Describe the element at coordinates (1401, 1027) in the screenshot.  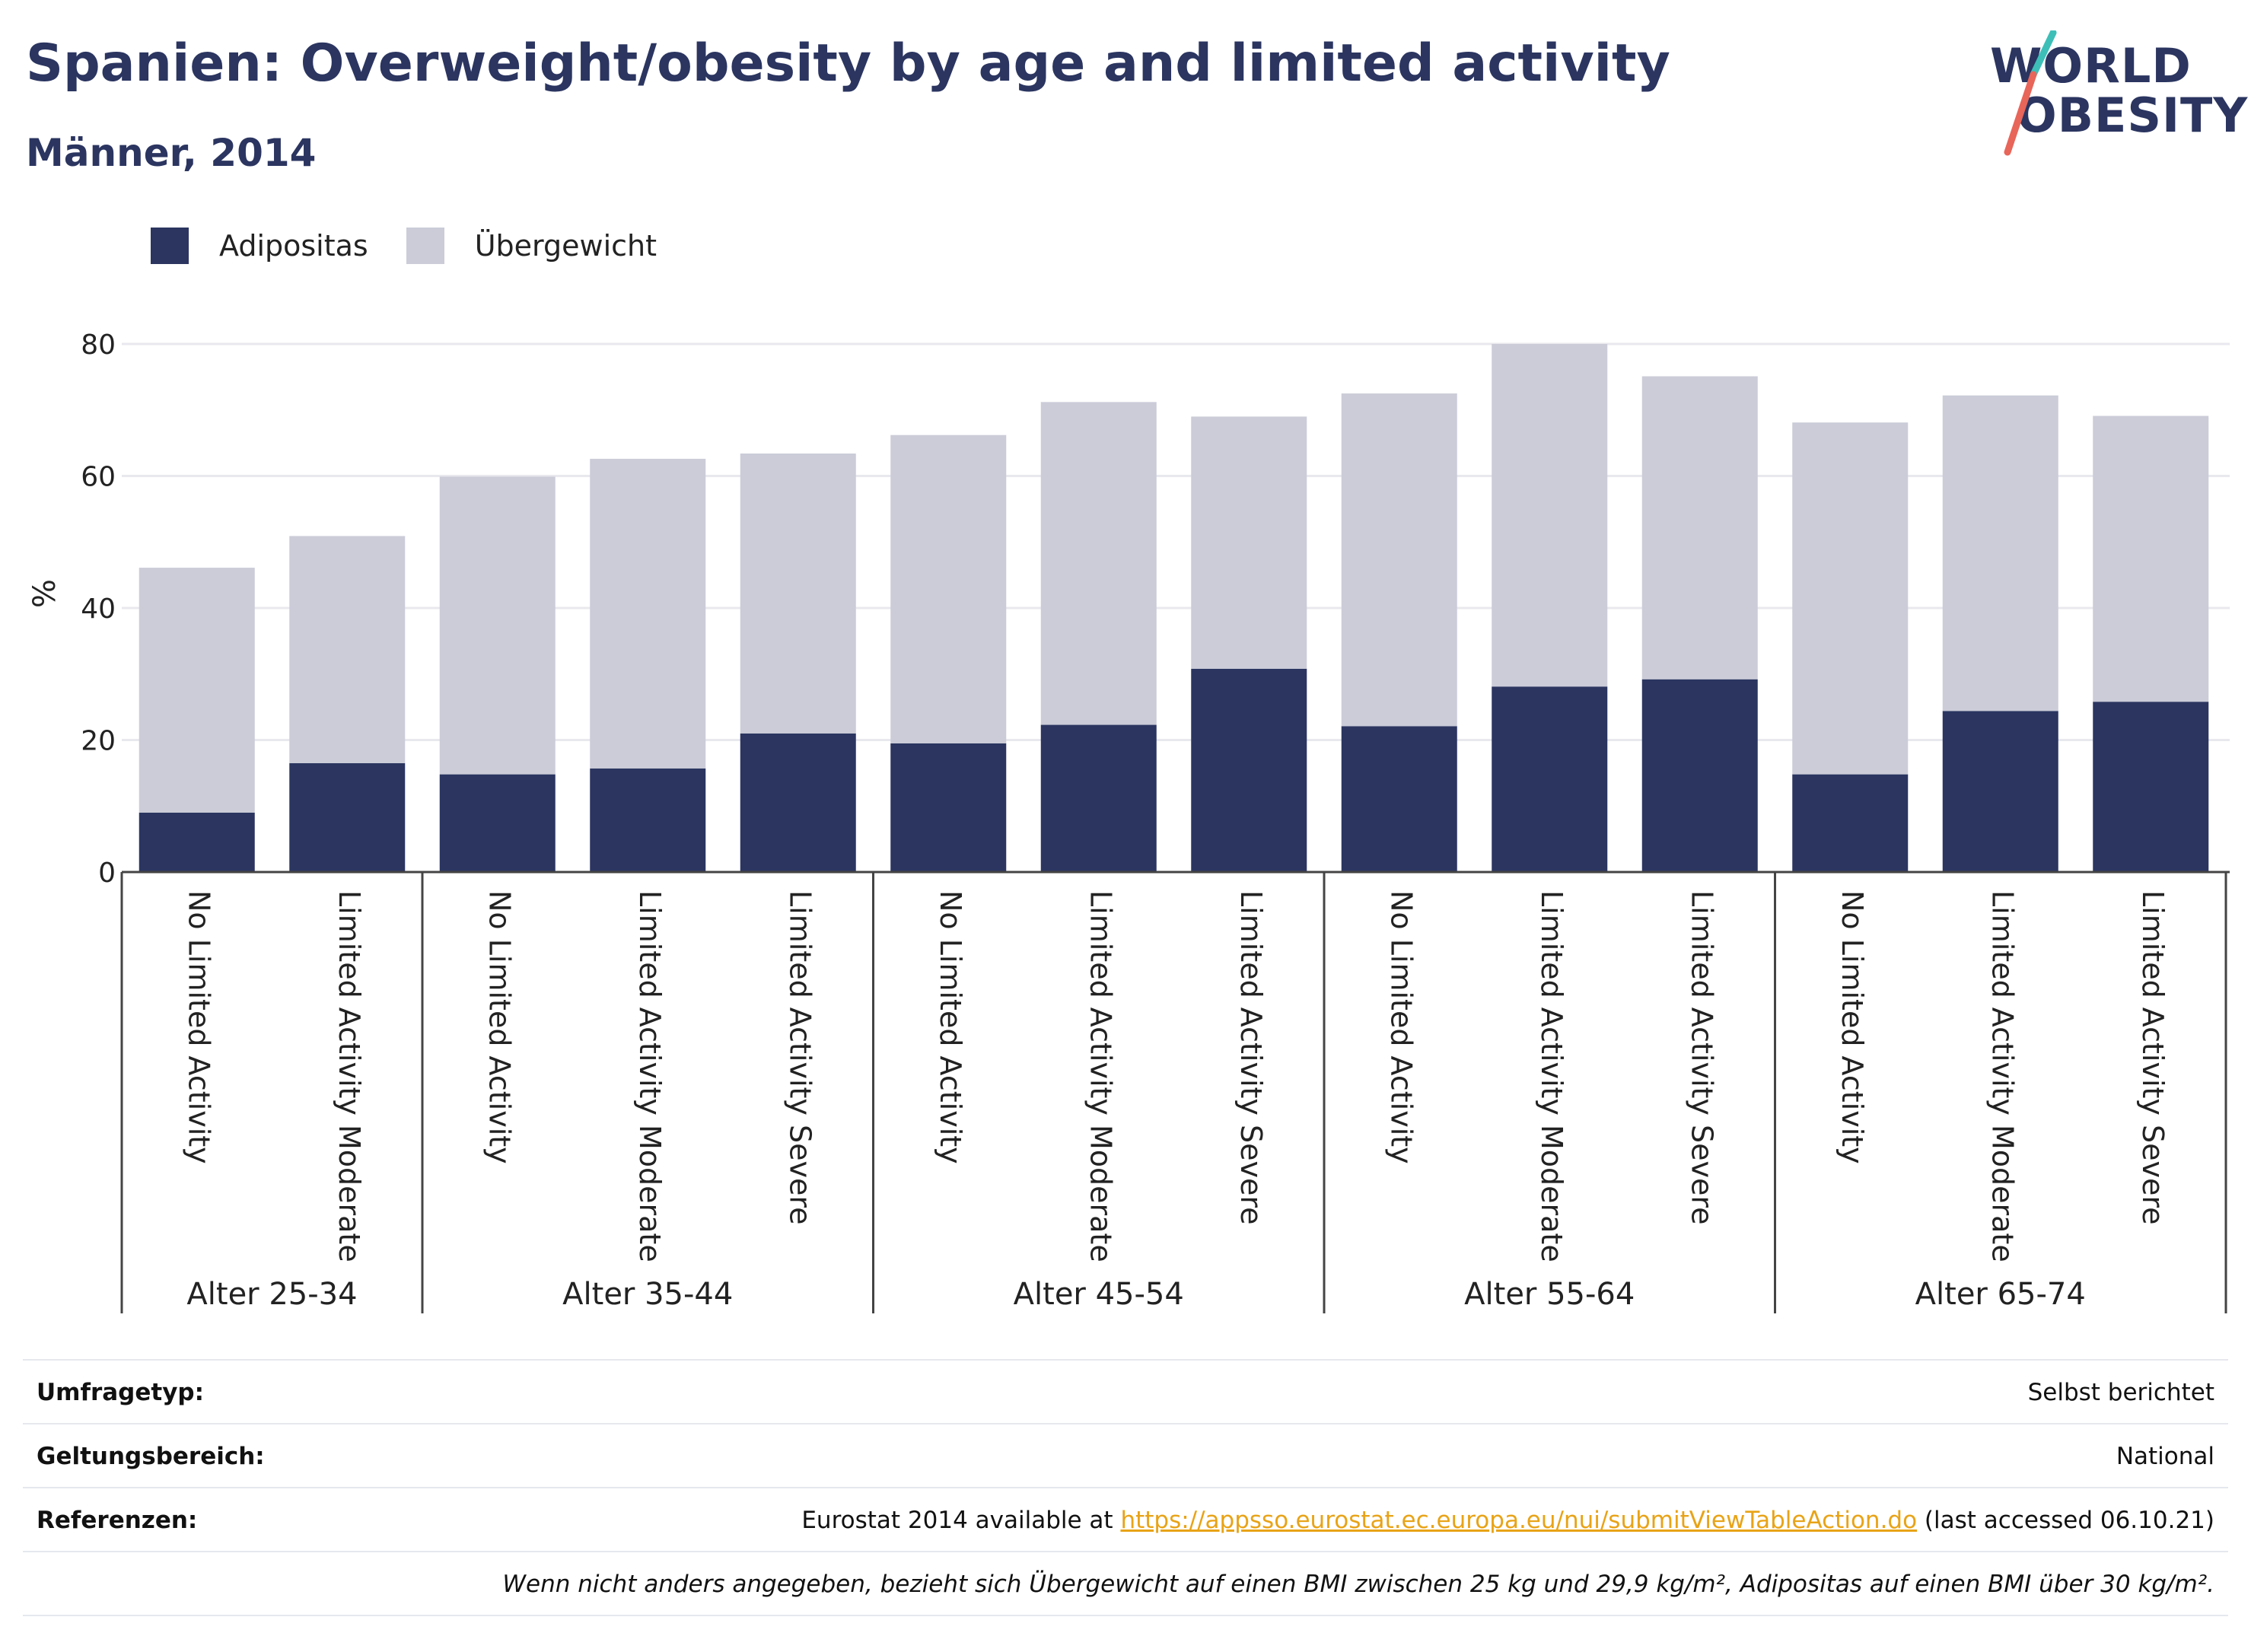
I see `category-label-8: No Limited Activity` at that location.